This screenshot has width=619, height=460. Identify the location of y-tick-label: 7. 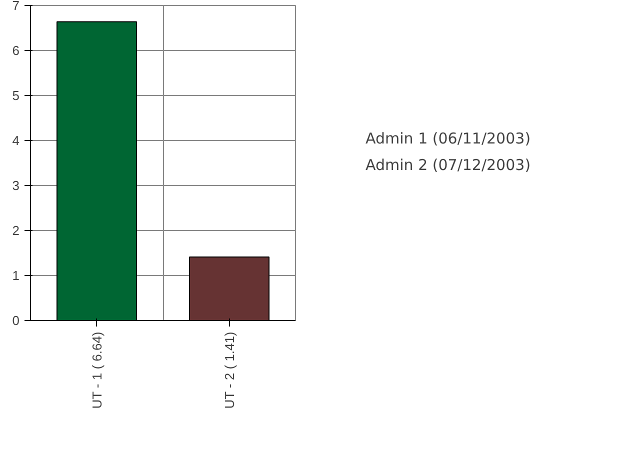
(16, 6).